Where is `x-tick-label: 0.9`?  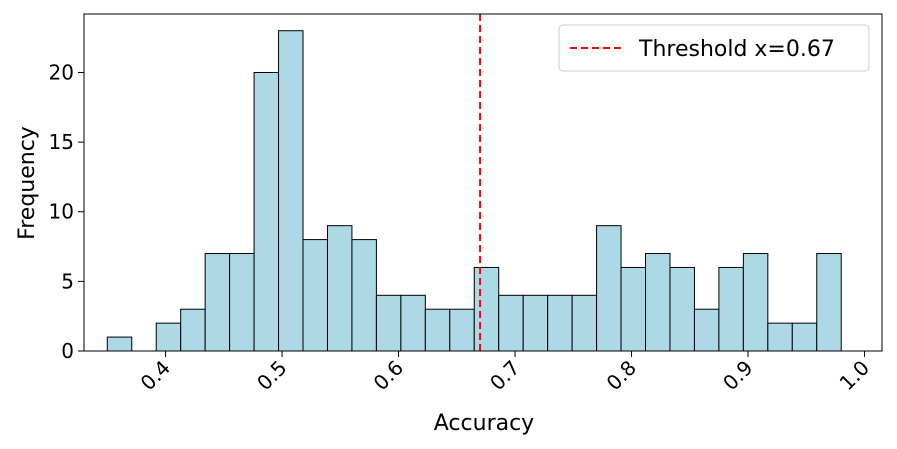 x-tick-label: 0.9 is located at coordinates (737, 375).